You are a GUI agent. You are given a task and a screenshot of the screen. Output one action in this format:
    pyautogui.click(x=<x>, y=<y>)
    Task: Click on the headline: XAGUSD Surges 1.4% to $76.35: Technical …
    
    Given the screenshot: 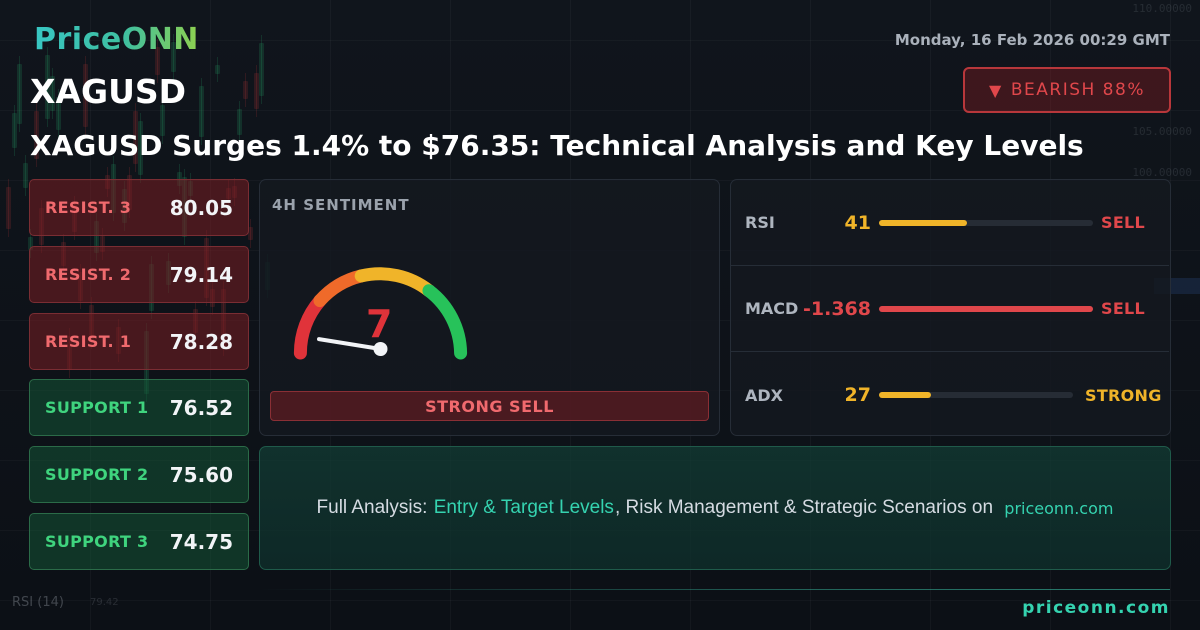 What is the action you would take?
    pyautogui.click(x=557, y=145)
    